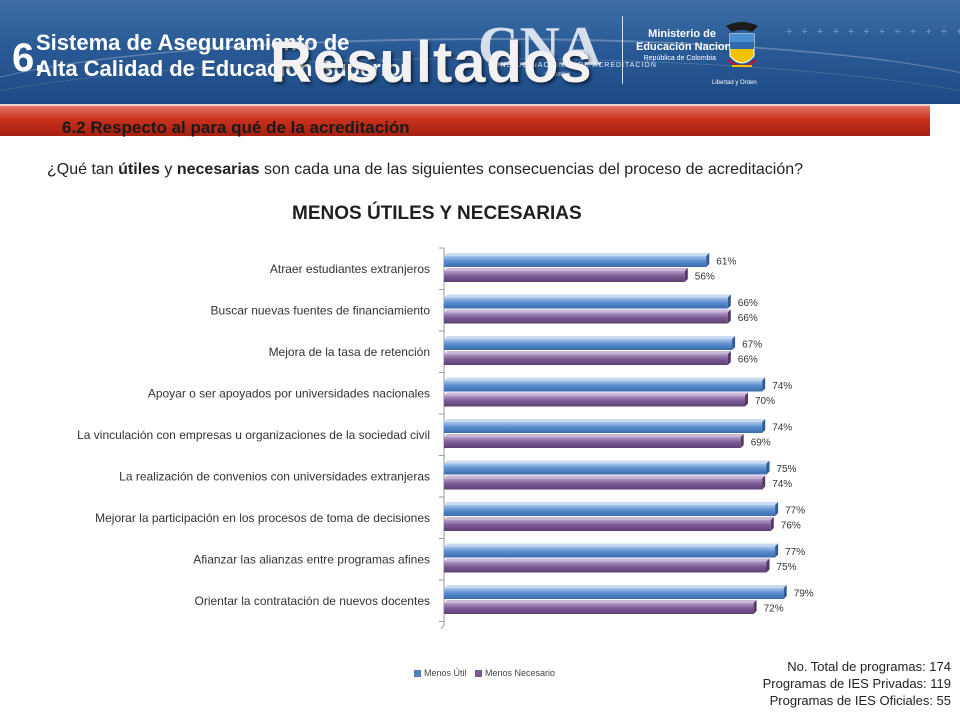 Image resolution: width=960 pixels, height=720 pixels. What do you see at coordinates (765, 401) in the screenshot?
I see `data-label: 70%` at bounding box center [765, 401].